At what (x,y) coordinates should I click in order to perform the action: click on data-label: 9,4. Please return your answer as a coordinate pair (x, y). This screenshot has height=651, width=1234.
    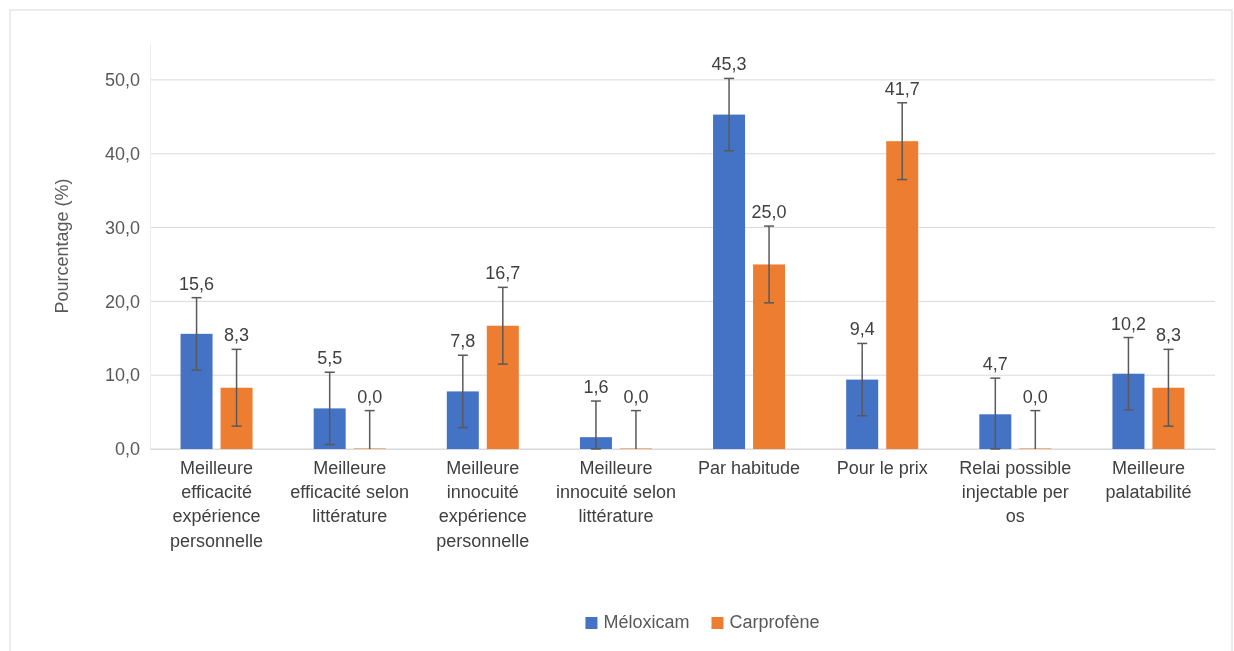
    Looking at the image, I should click on (862, 329).